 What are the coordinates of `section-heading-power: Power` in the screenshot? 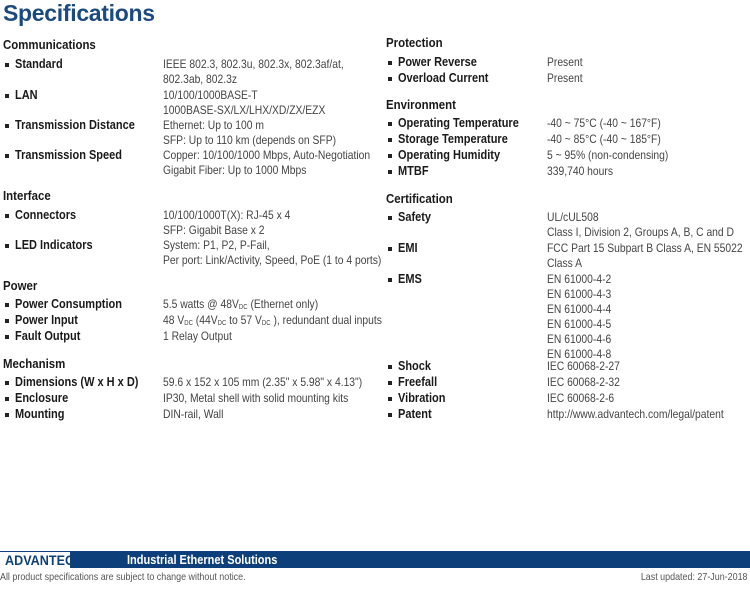 It's located at (20, 285).